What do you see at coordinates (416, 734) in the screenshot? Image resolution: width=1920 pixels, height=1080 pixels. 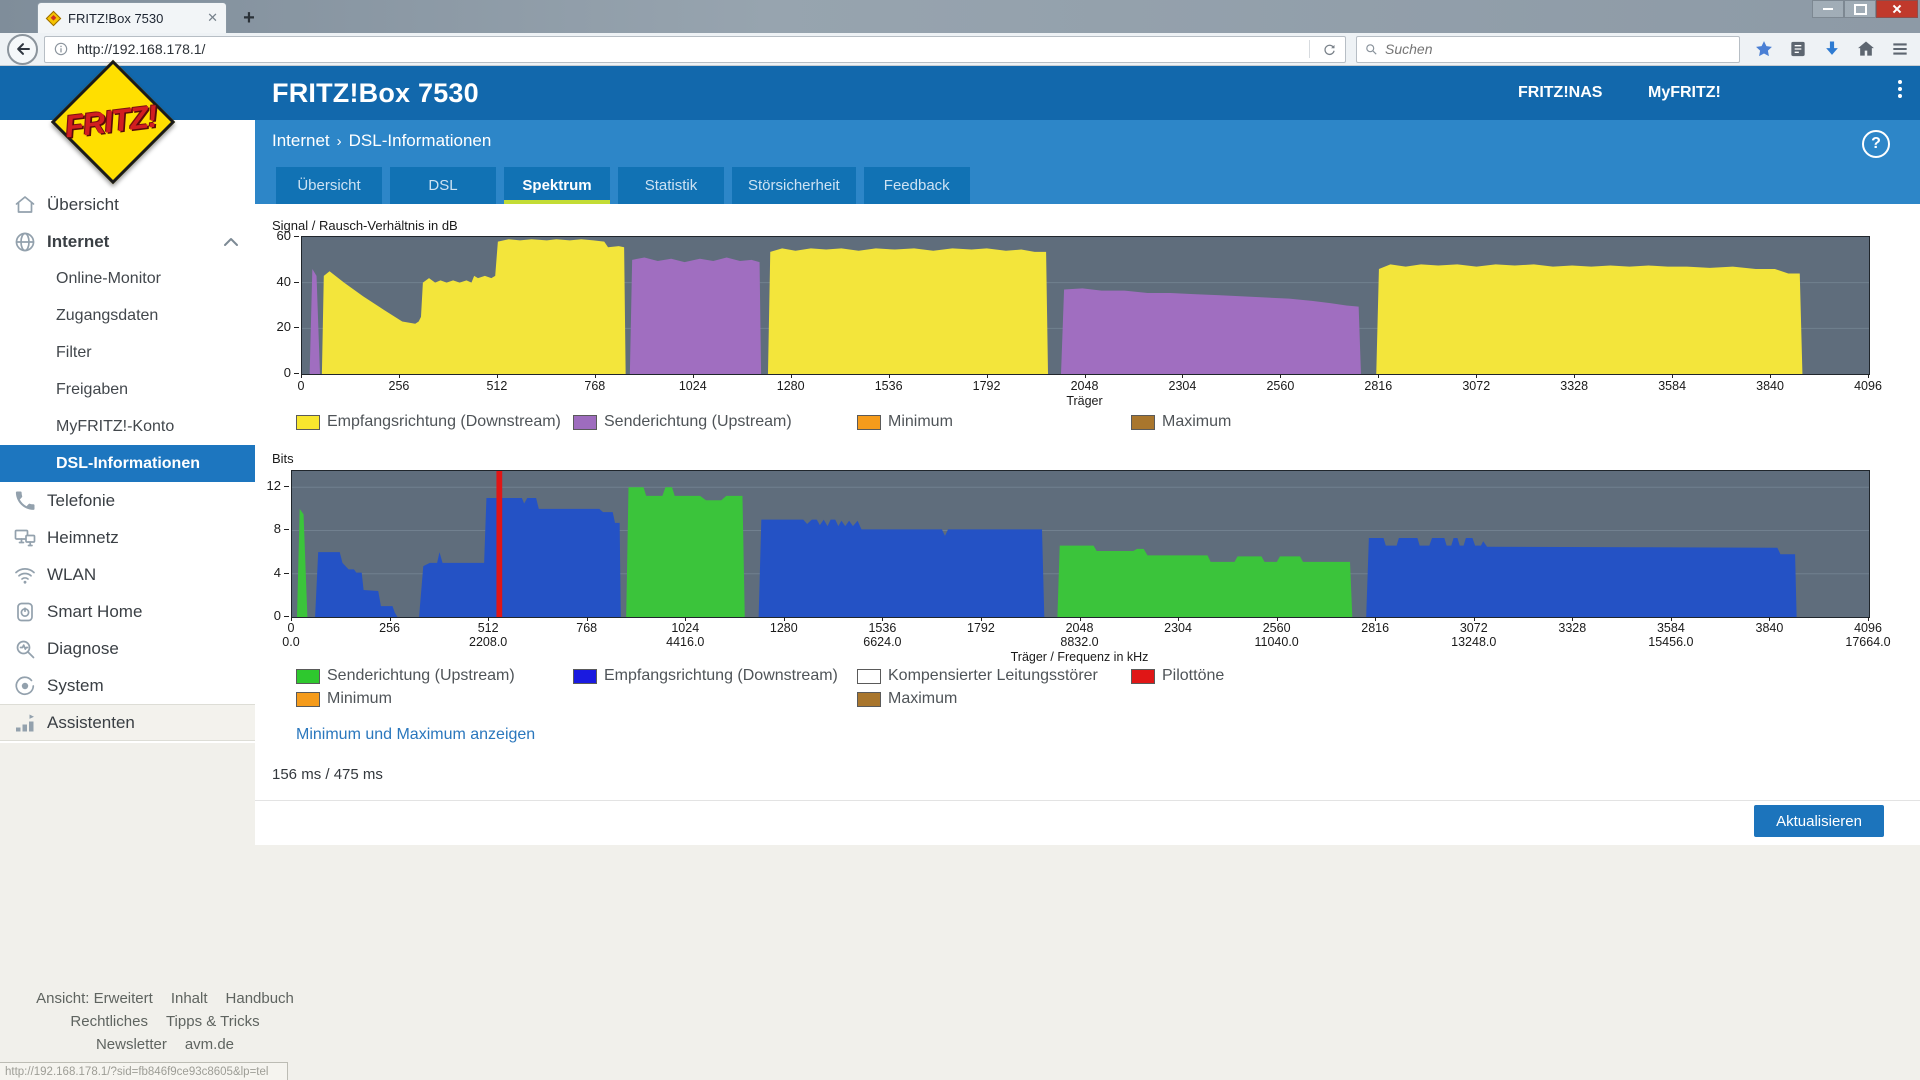 I see `show-minmax-link: Minimum und Maximum anzeigen` at bounding box center [416, 734].